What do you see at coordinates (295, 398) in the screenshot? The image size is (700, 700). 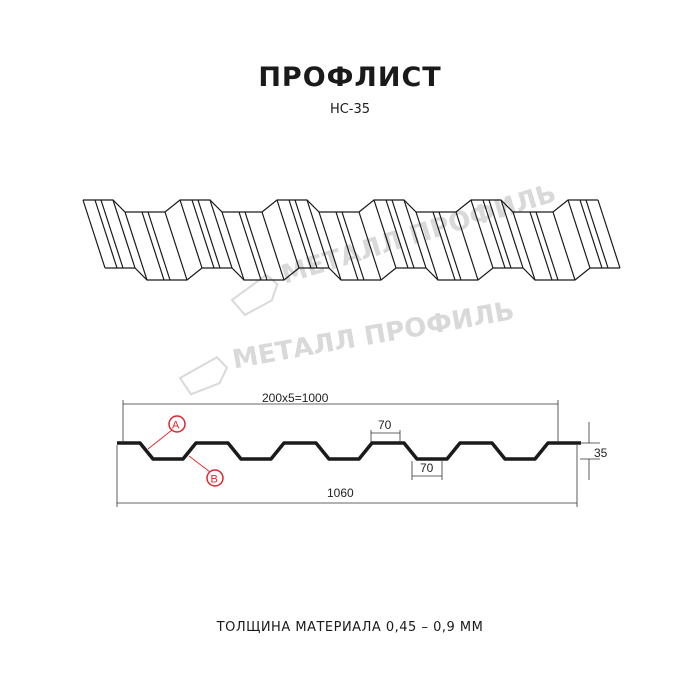 I see `dim-cover-width: 200x5=1000` at bounding box center [295, 398].